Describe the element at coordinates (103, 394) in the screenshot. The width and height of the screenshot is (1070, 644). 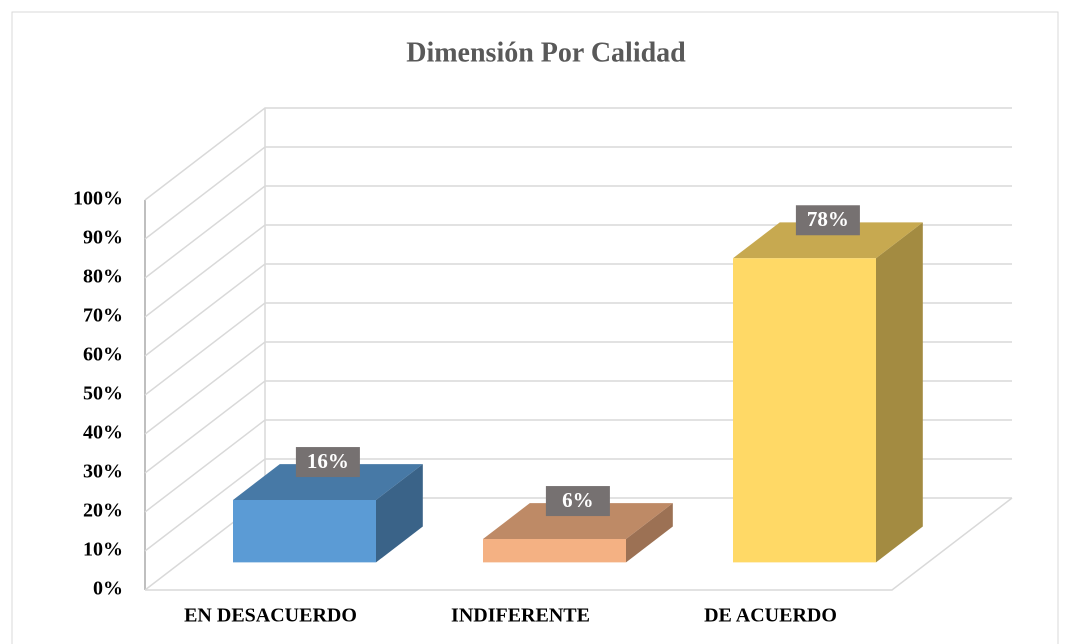
I see `y-tick-label: 50%` at that location.